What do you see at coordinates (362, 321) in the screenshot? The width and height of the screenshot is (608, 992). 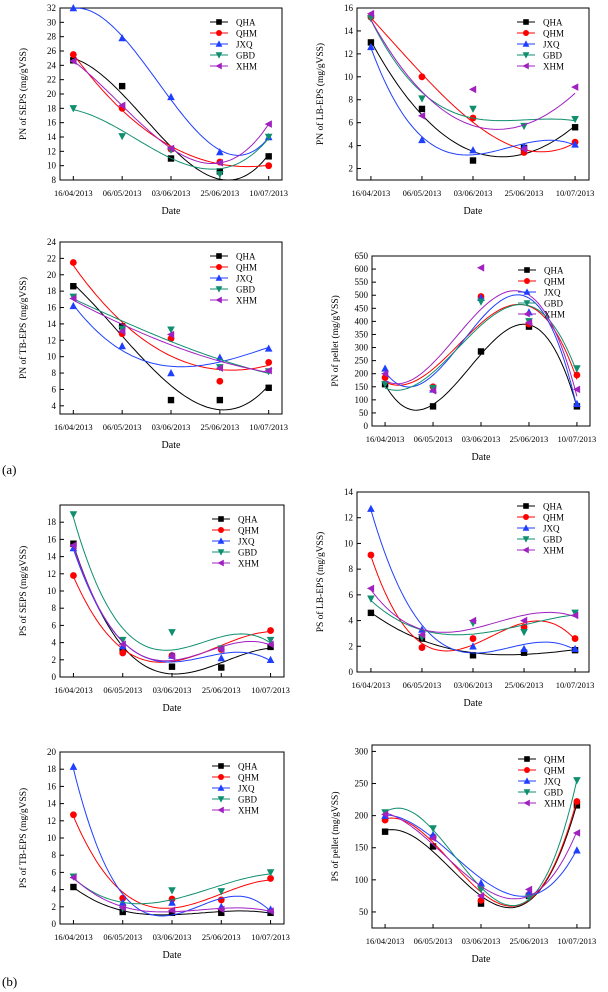 I see `y-tick-label: 400` at bounding box center [362, 321].